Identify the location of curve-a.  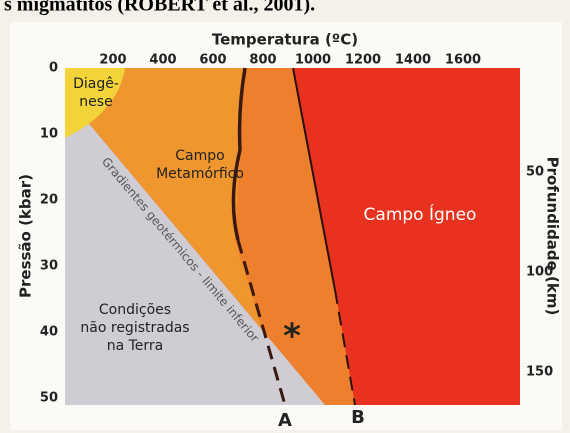
(239, 154).